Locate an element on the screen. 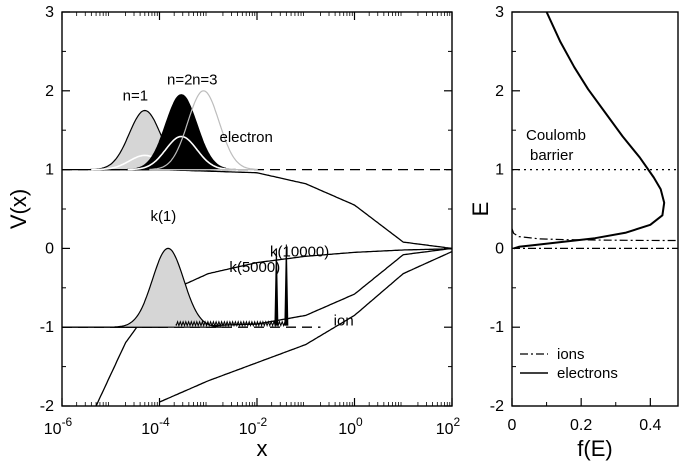 This screenshot has width=682, height=463. series-electrons is located at coordinates (589, 131).